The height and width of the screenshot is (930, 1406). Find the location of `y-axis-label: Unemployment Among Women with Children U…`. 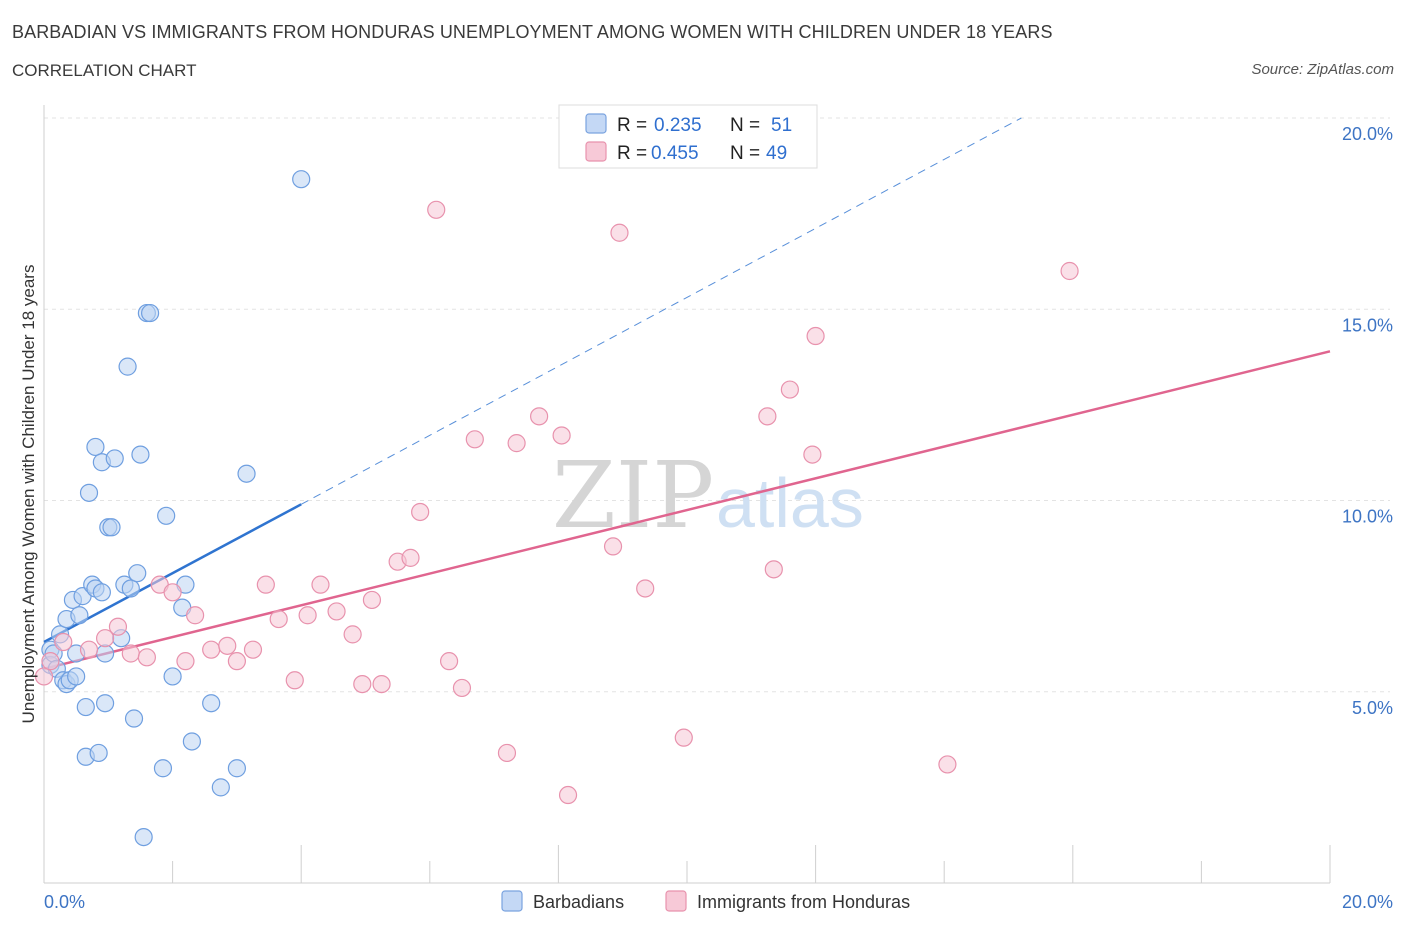

y-axis-label: Unemployment Among Women with Children U… is located at coordinates (28, 494).